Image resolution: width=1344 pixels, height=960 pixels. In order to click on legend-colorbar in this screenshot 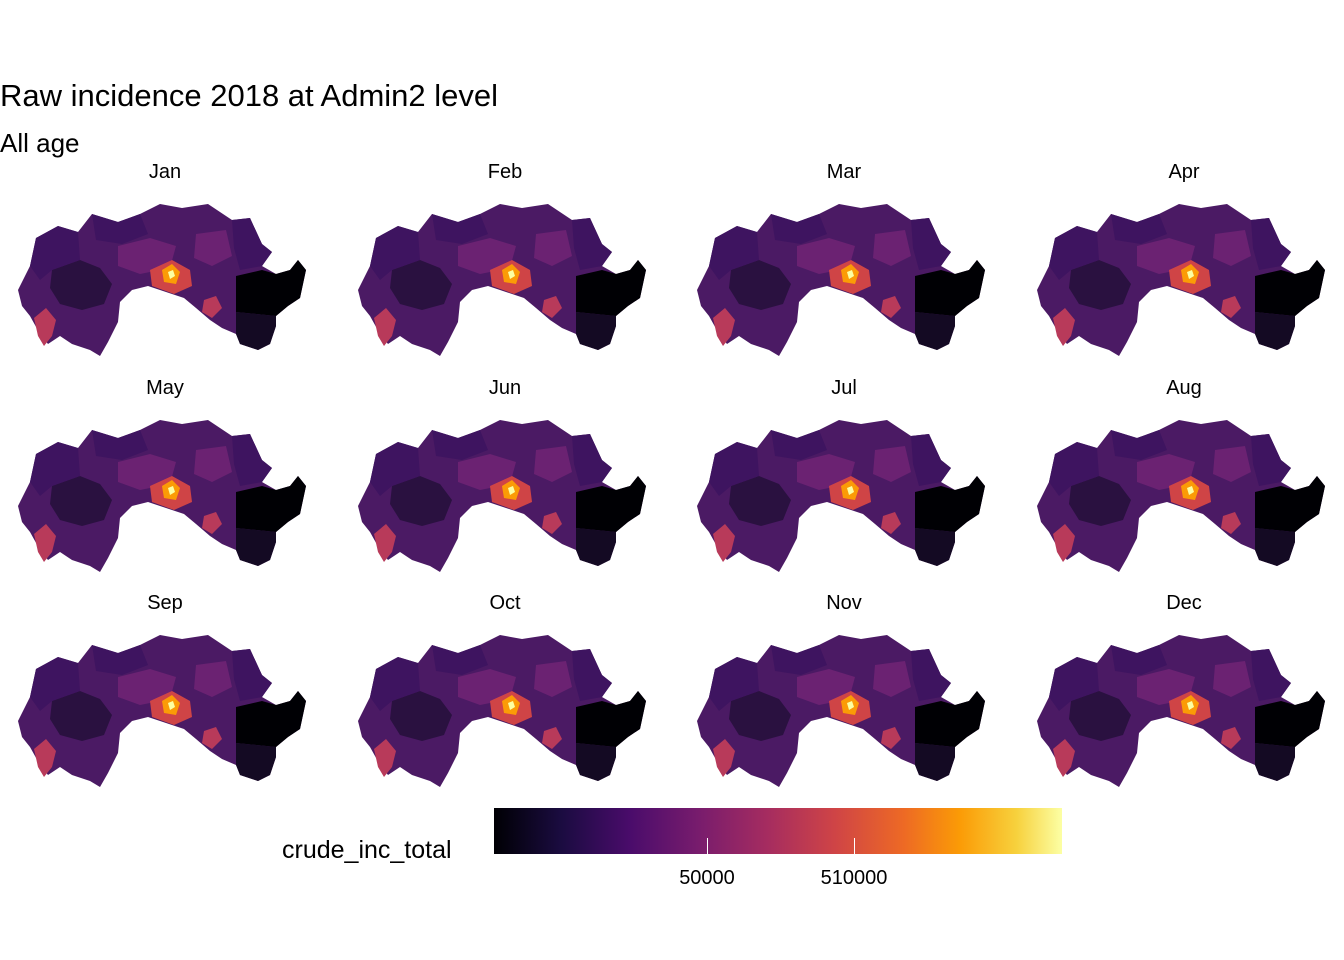, I will do `click(778, 831)`.